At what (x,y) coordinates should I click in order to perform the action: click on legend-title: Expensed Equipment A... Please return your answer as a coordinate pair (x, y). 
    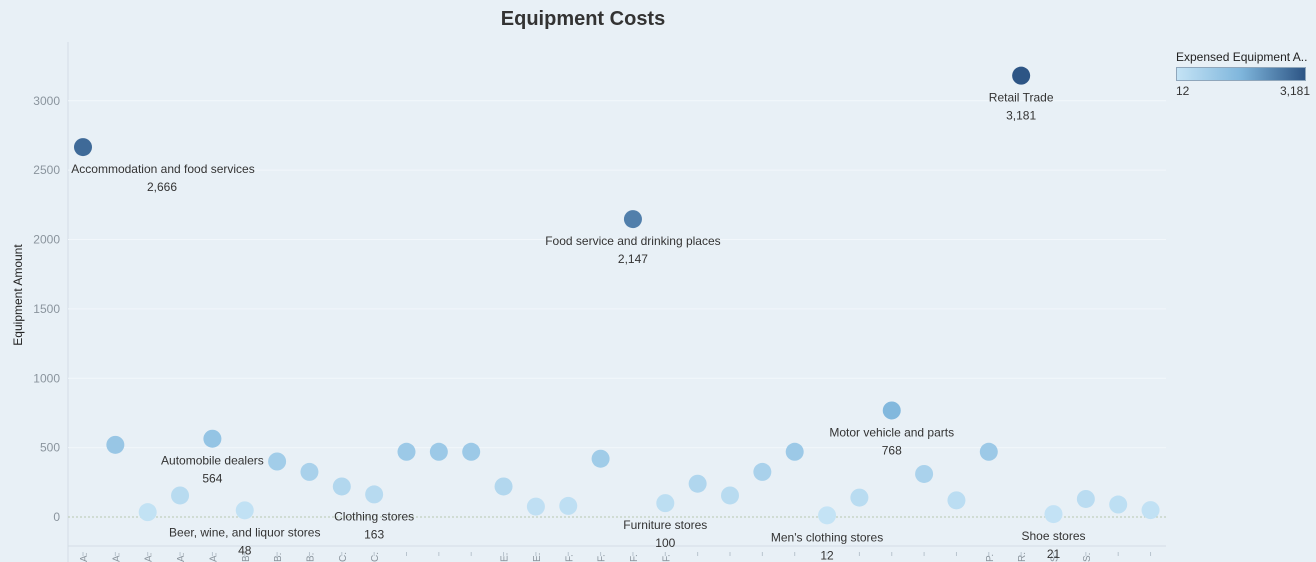
    Looking at the image, I should click on (1242, 57).